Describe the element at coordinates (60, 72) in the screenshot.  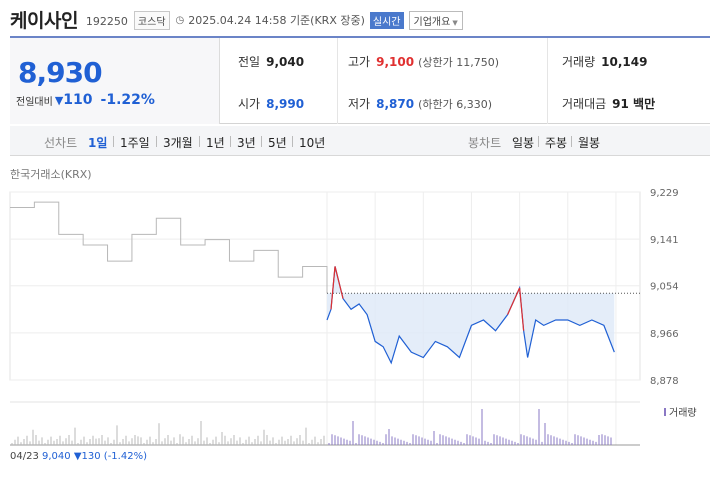
I see `current-price: 8,930` at that location.